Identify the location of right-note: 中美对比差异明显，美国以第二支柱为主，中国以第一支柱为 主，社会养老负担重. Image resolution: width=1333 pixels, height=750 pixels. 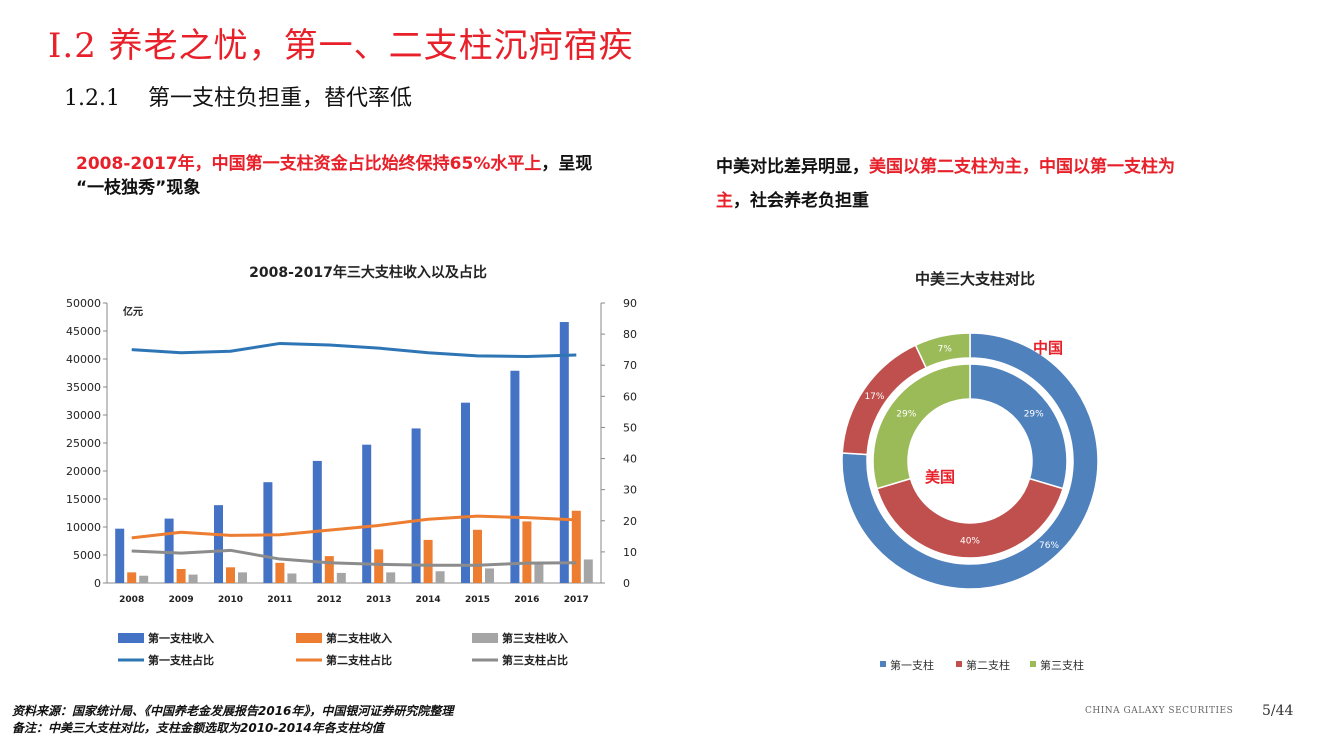
(996, 184).